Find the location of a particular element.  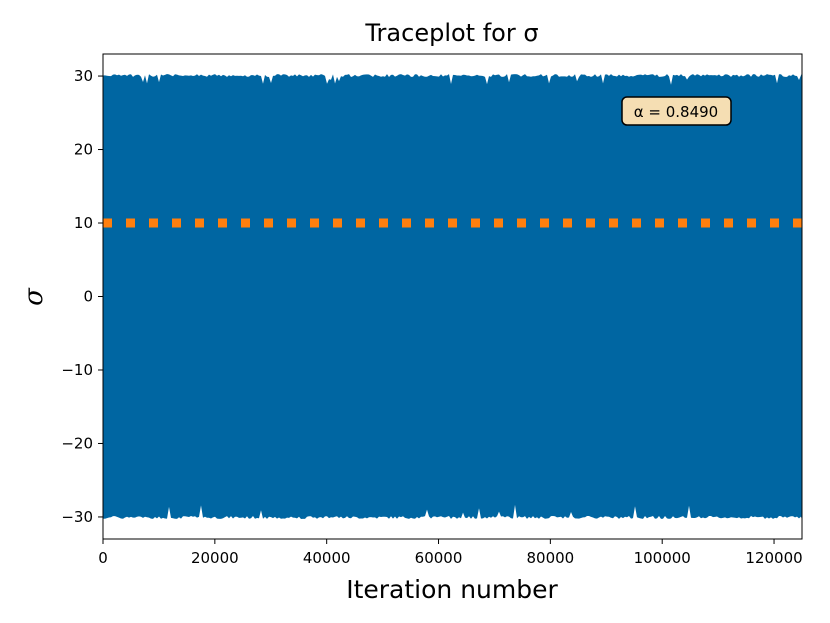

x-tick-label: 120000 is located at coordinates (773, 558).